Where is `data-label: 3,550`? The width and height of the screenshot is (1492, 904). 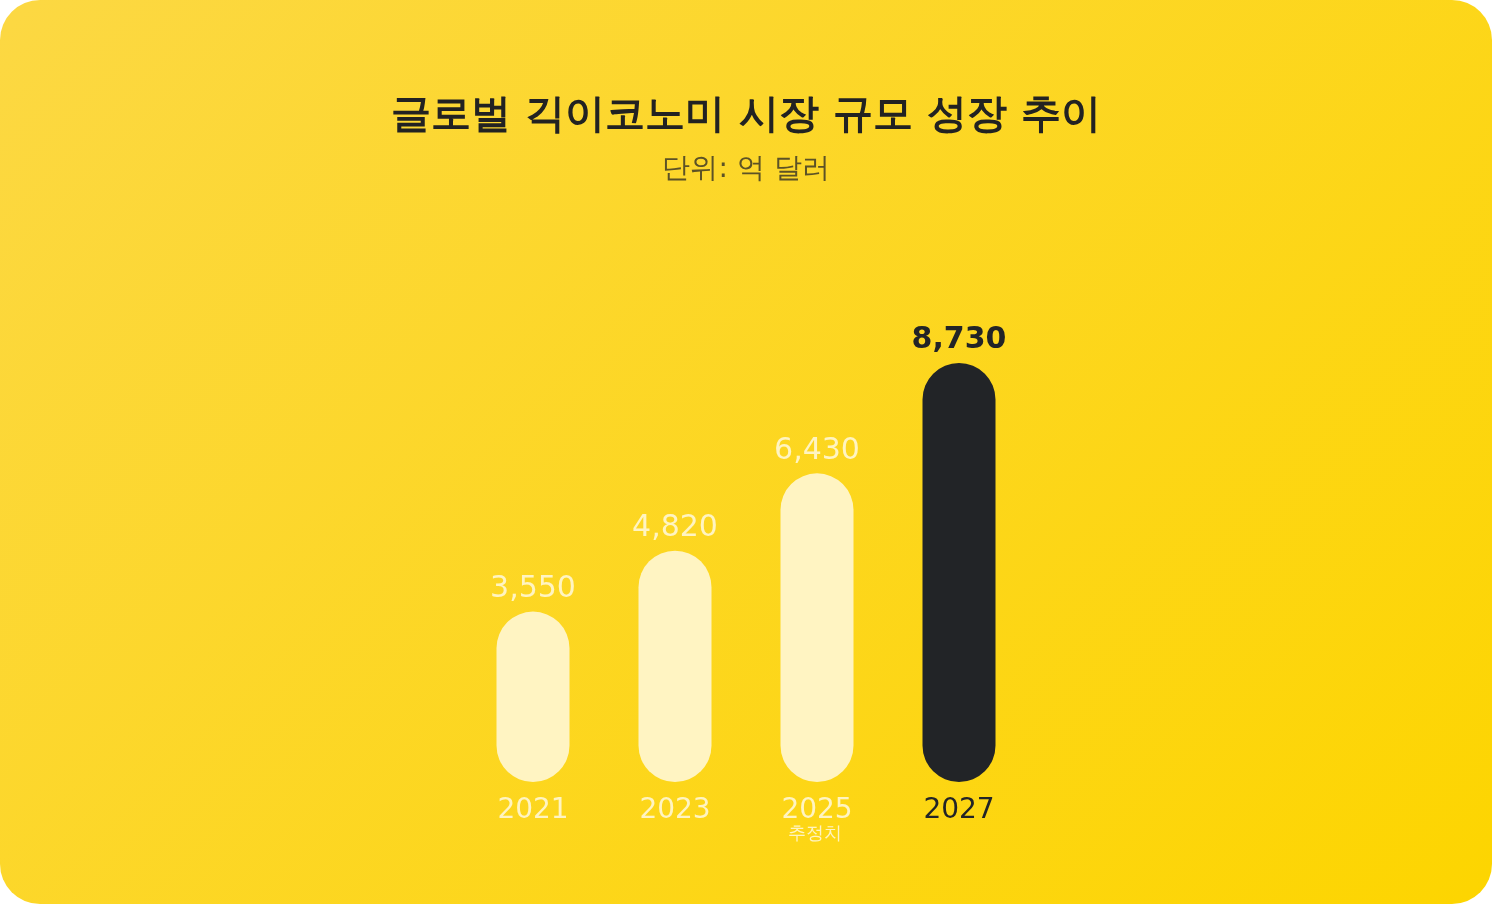
data-label: 3,550 is located at coordinates (533, 587).